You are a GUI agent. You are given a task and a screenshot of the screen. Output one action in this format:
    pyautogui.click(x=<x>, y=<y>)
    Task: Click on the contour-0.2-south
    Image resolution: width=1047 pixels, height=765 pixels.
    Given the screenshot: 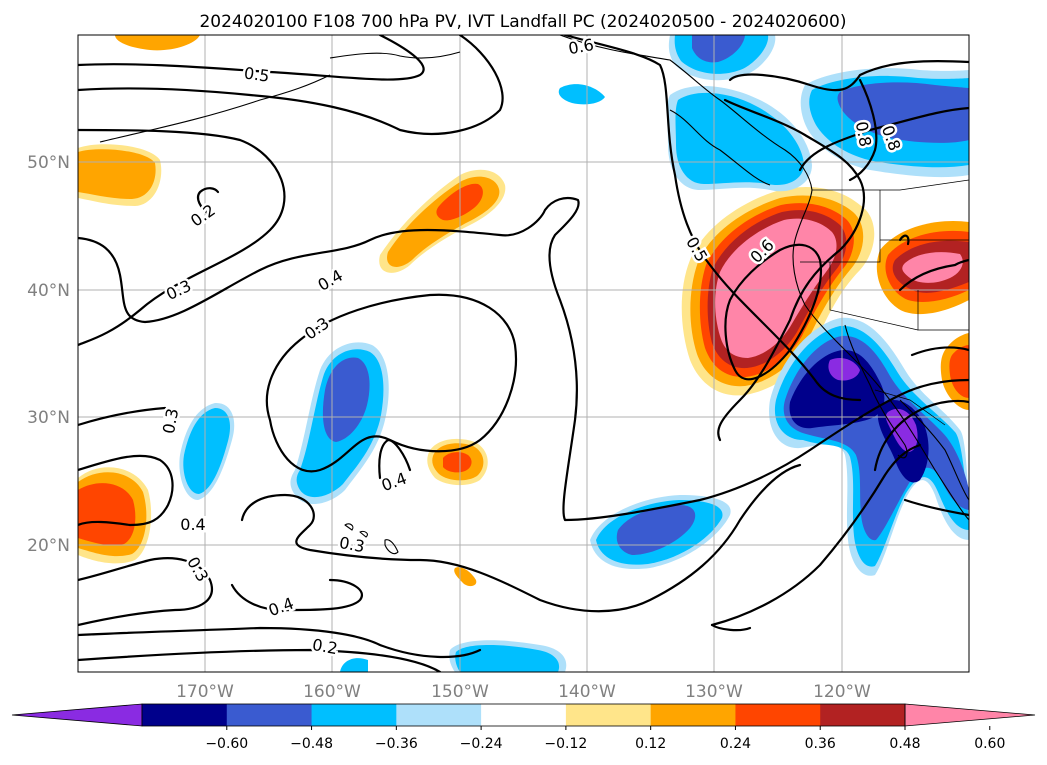 What is the action you would take?
    pyautogui.click(x=280, y=642)
    